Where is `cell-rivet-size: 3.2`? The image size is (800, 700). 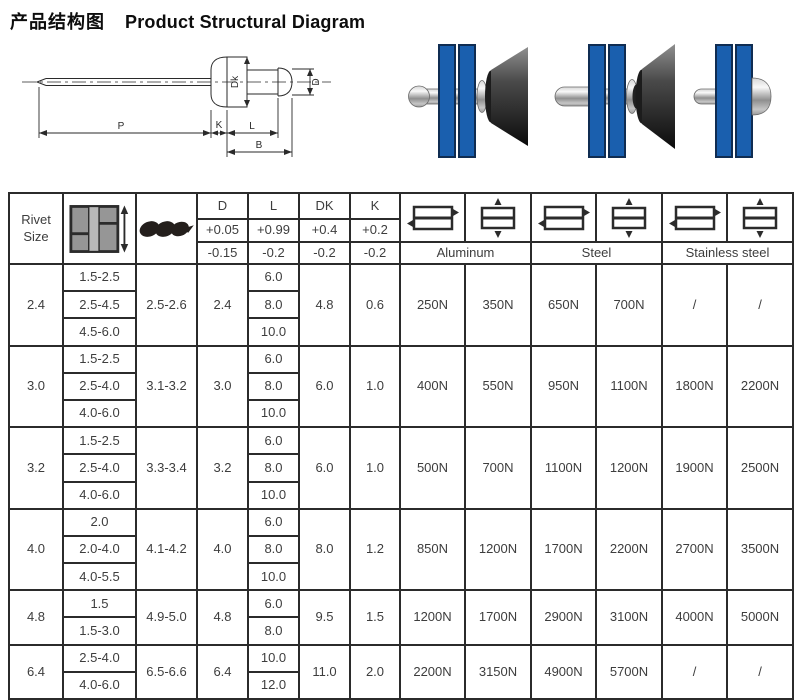 cell-rivet-size: 3.2 is located at coordinates (36, 468).